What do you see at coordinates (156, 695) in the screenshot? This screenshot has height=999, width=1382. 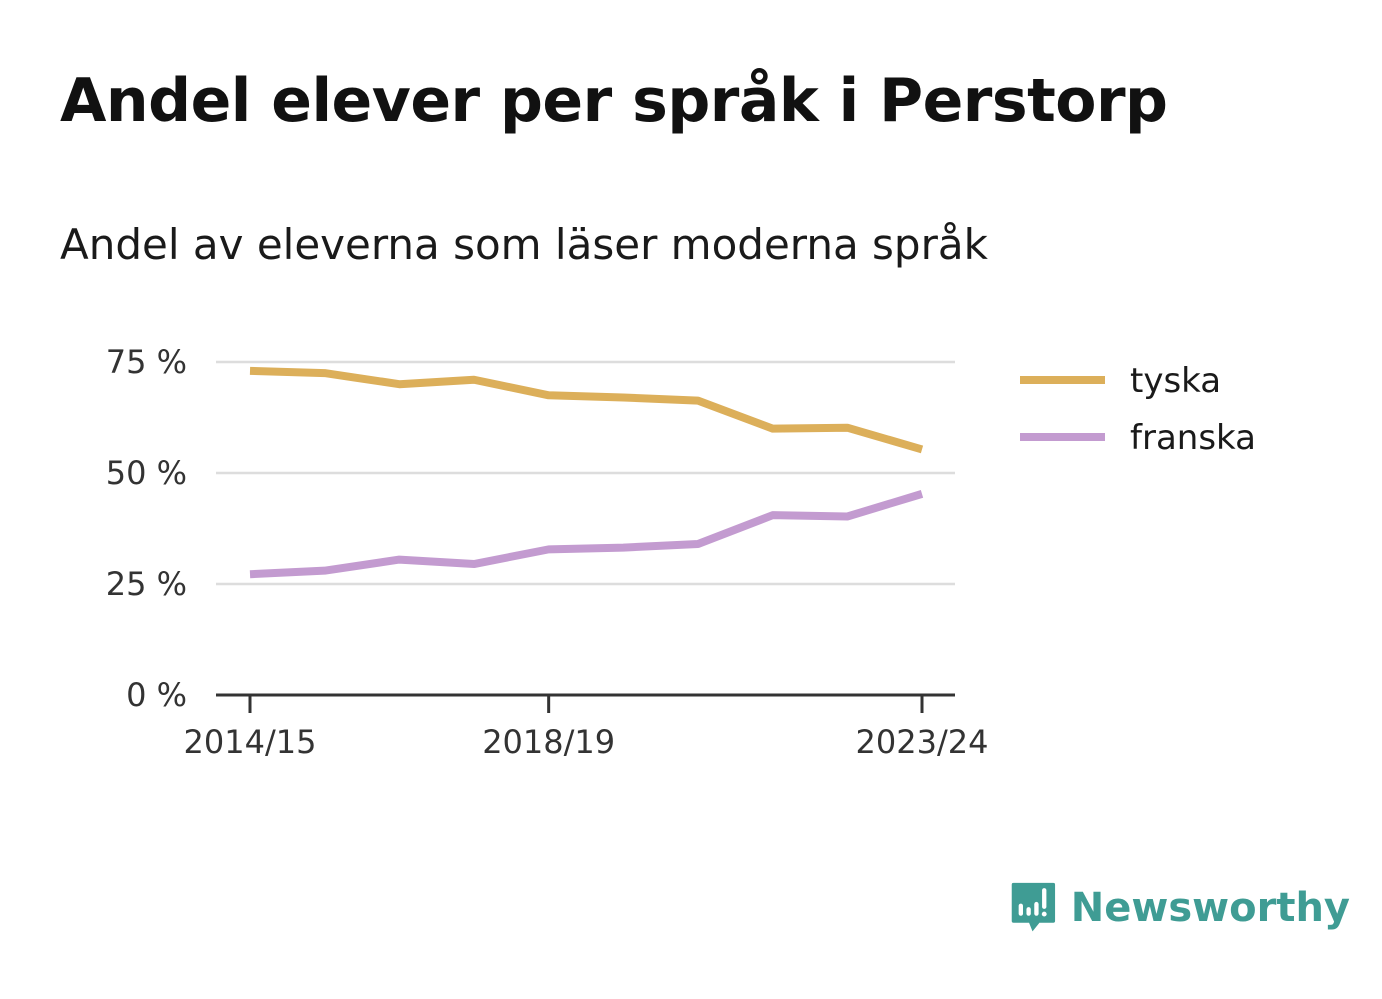 I see `y-tick-label: 0 %` at bounding box center [156, 695].